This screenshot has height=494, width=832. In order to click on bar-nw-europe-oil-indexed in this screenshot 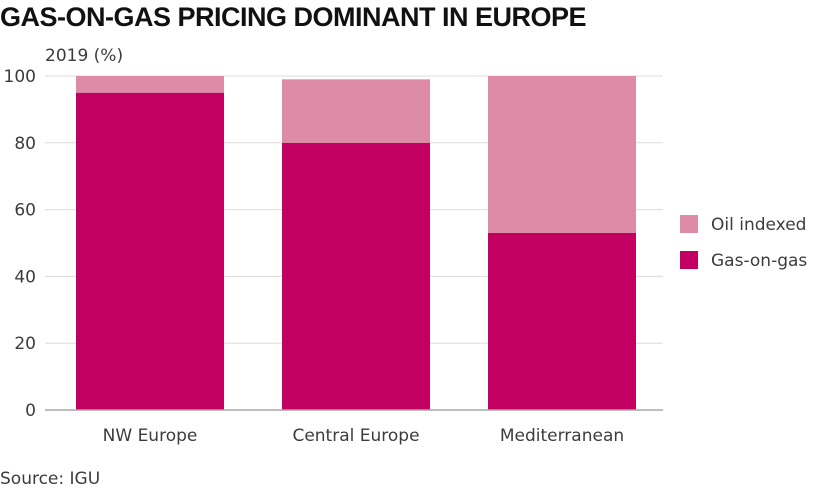, I will do `click(150, 84)`.